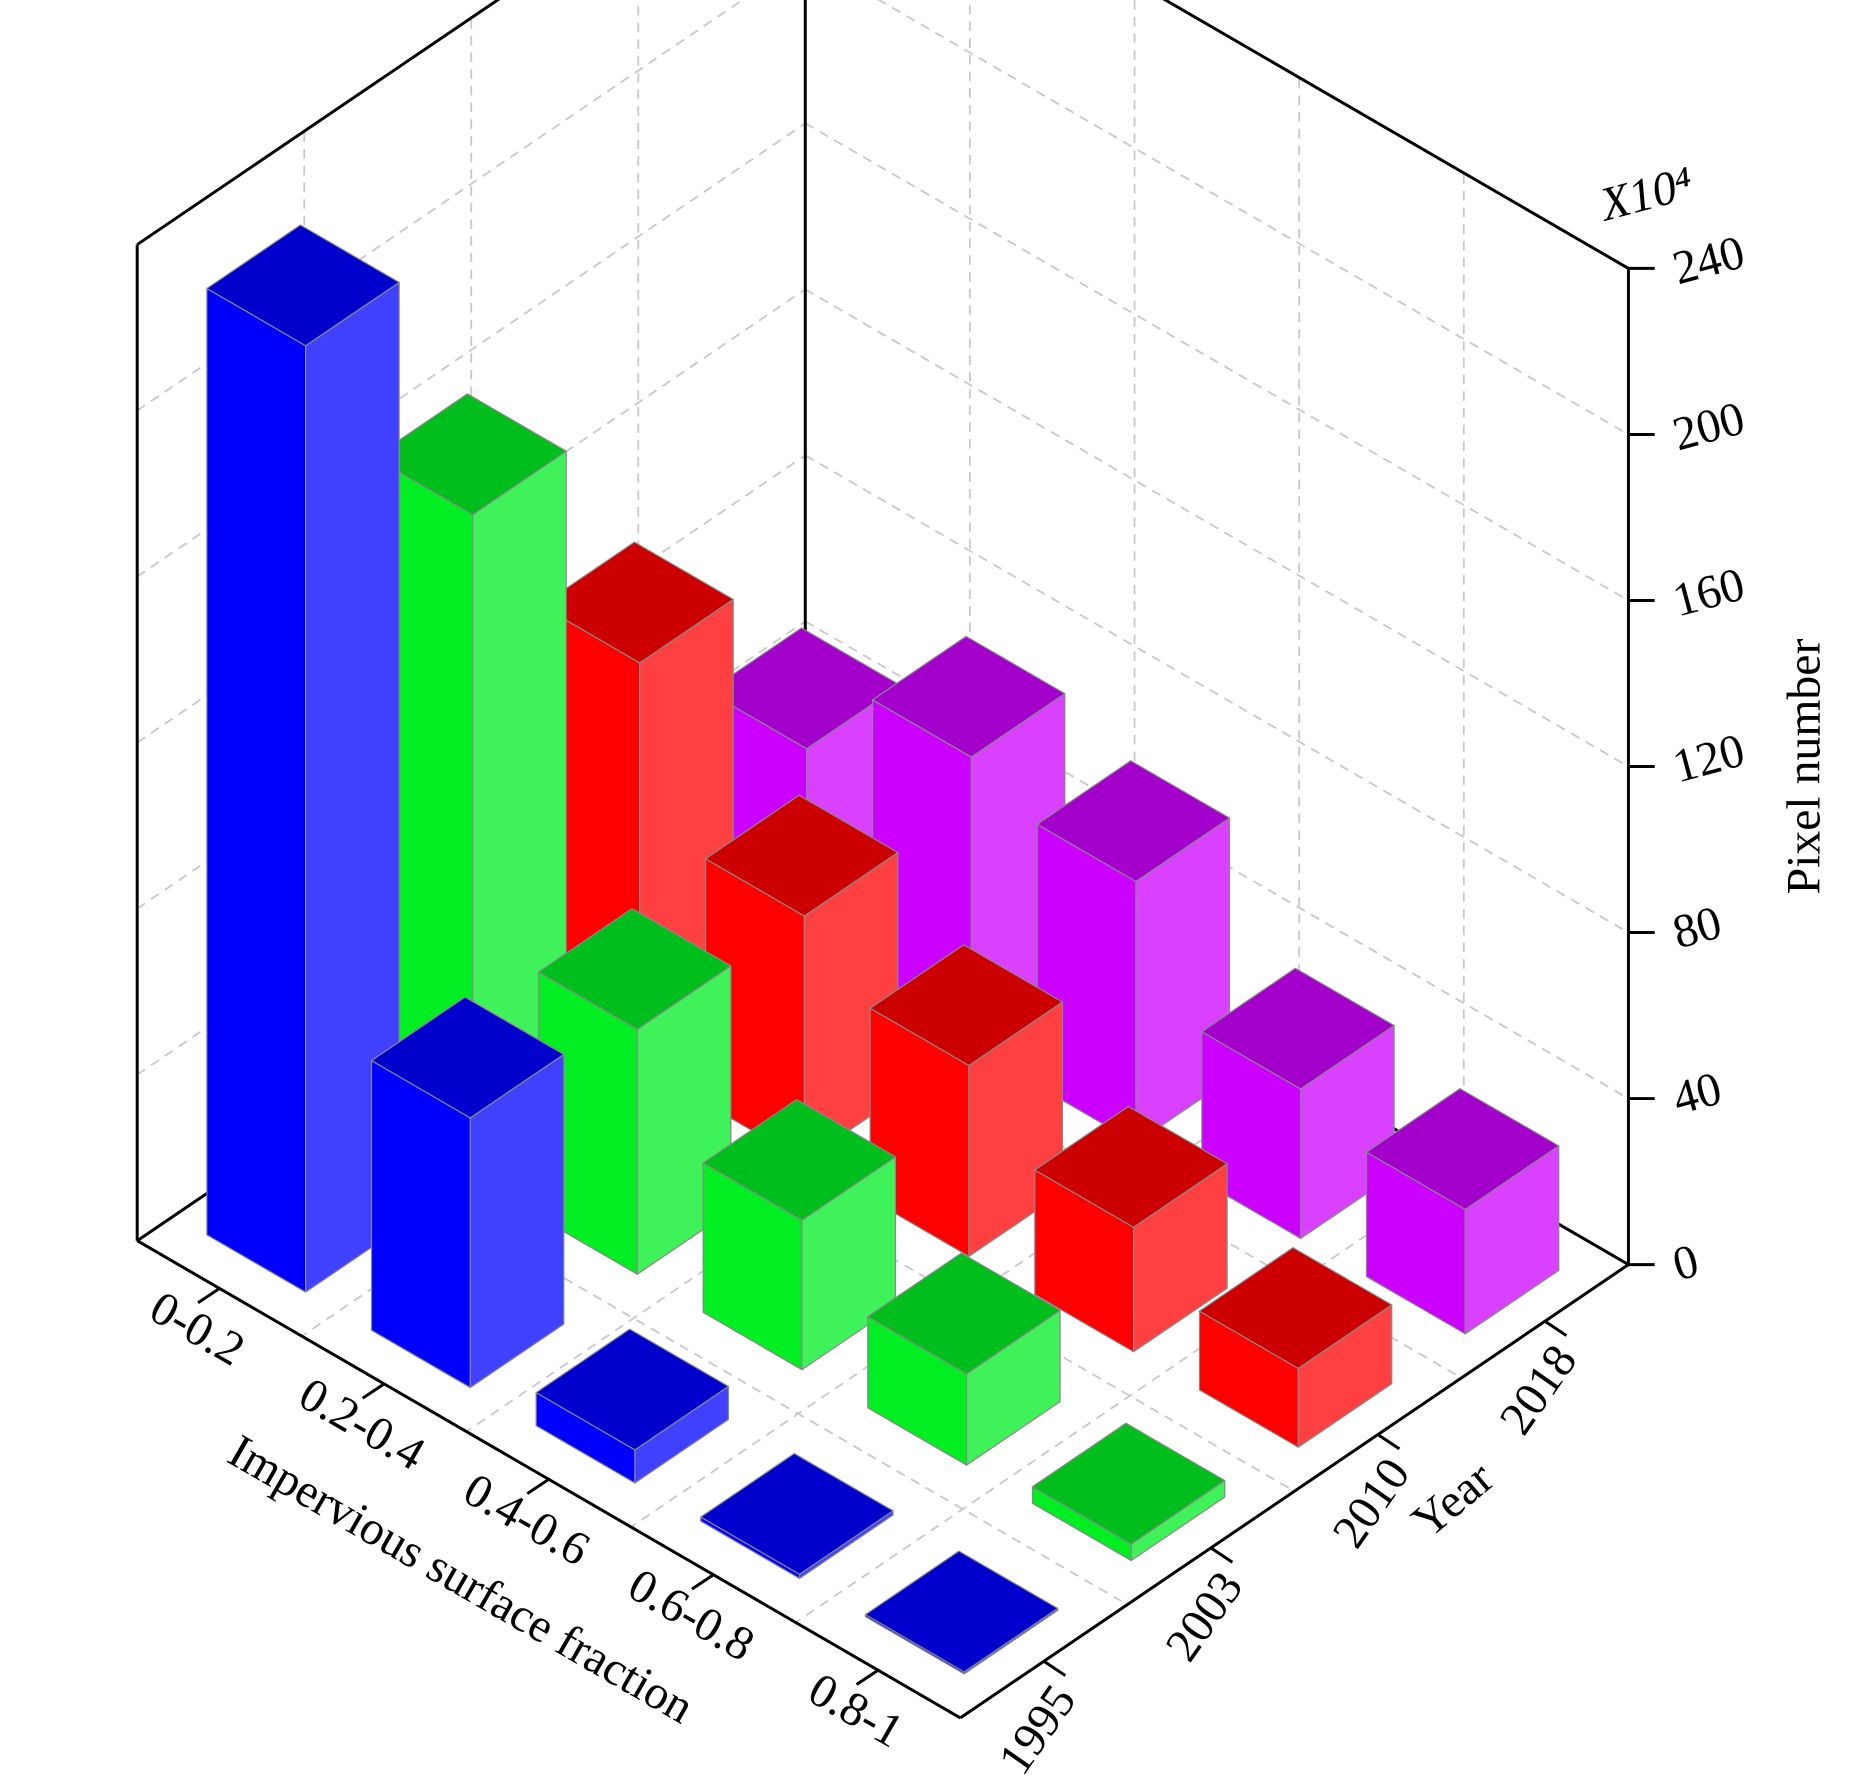 This screenshot has height=1777, width=1861. Describe the element at coordinates (256, 790) in the screenshot. I see `bar-front-face` at that location.